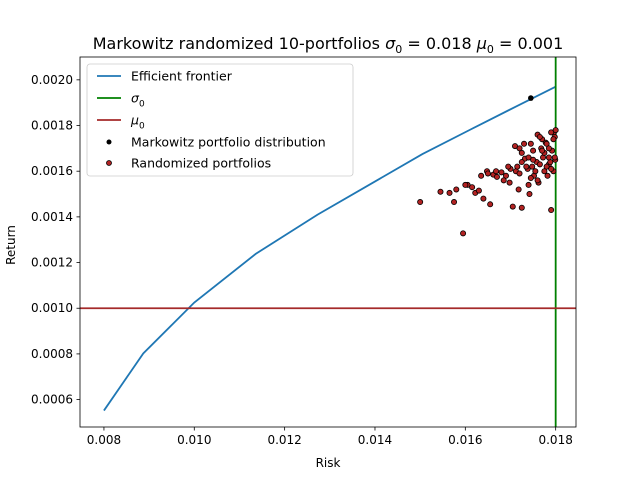 The width and height of the screenshot is (640, 480). What do you see at coordinates (52, 308) in the screenshot?
I see `y-tick-label: 0.0010` at bounding box center [52, 308].